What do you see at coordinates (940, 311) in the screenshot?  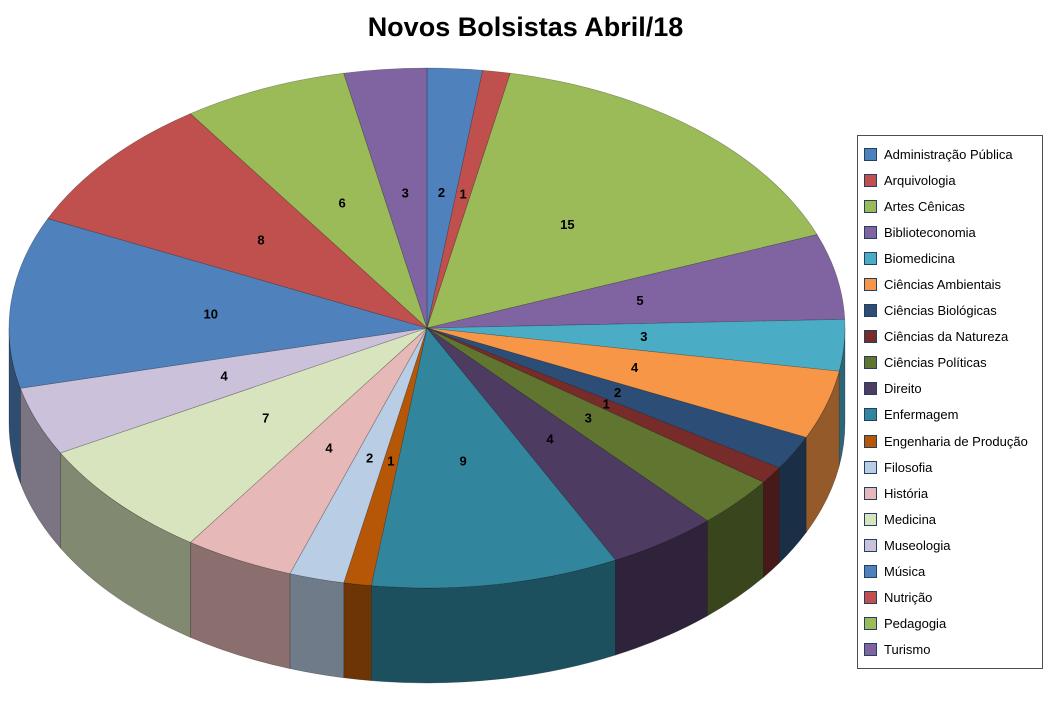 I see `legend-label: Ciências Biológicas` at bounding box center [940, 311].